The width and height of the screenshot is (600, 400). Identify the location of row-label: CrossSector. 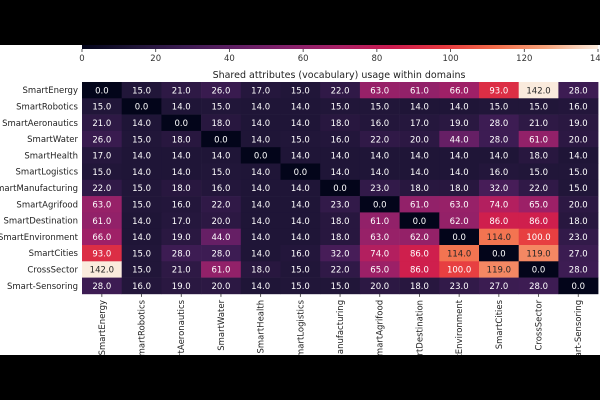
(52, 270).